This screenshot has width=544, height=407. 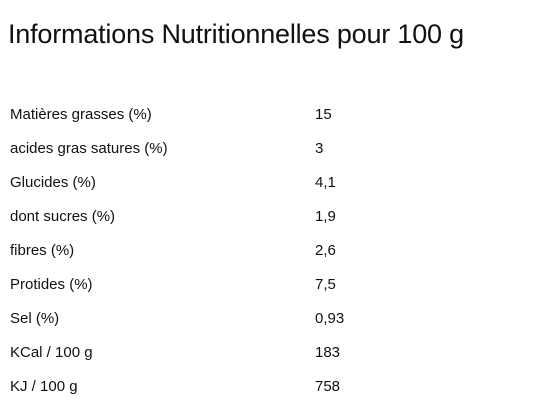 What do you see at coordinates (325, 182) in the screenshot?
I see `nutrient-value: 4,1` at bounding box center [325, 182].